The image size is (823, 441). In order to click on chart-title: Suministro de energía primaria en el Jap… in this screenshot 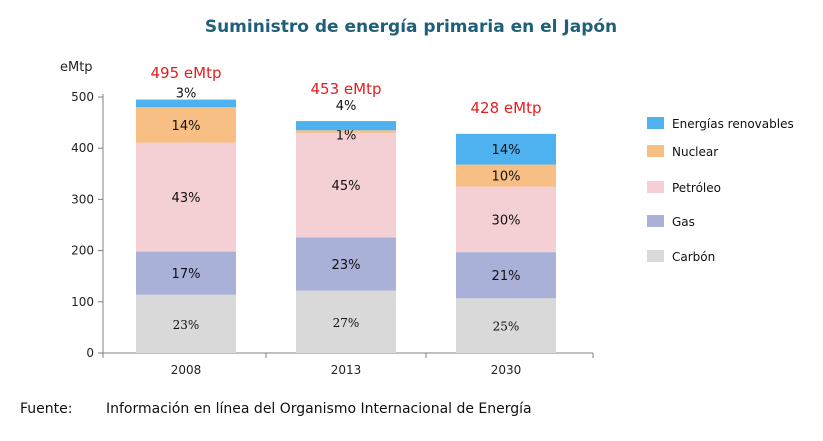, I will do `click(411, 27)`.